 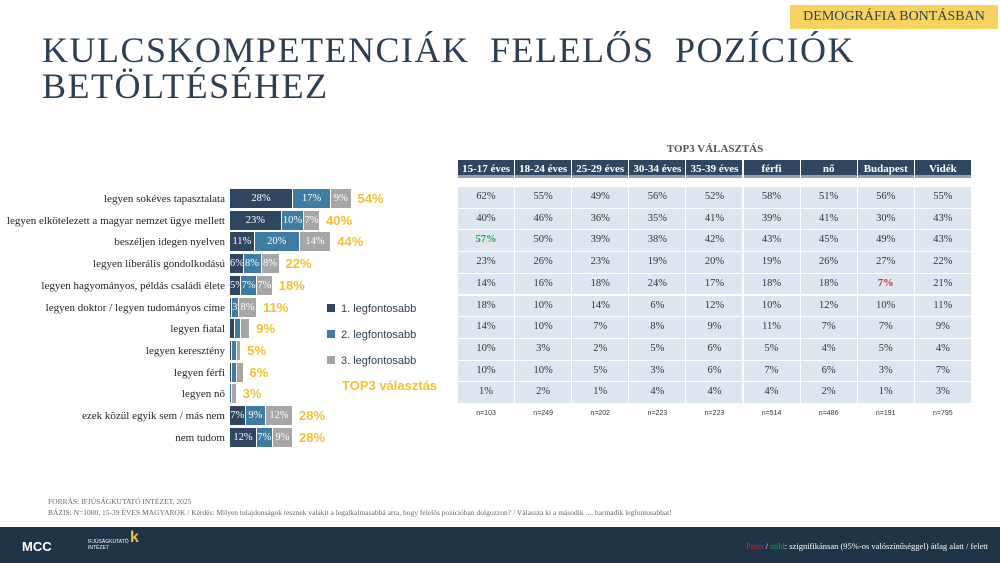 What do you see at coordinates (199, 372) in the screenshot?
I see `category-label: legyen férfi` at bounding box center [199, 372].